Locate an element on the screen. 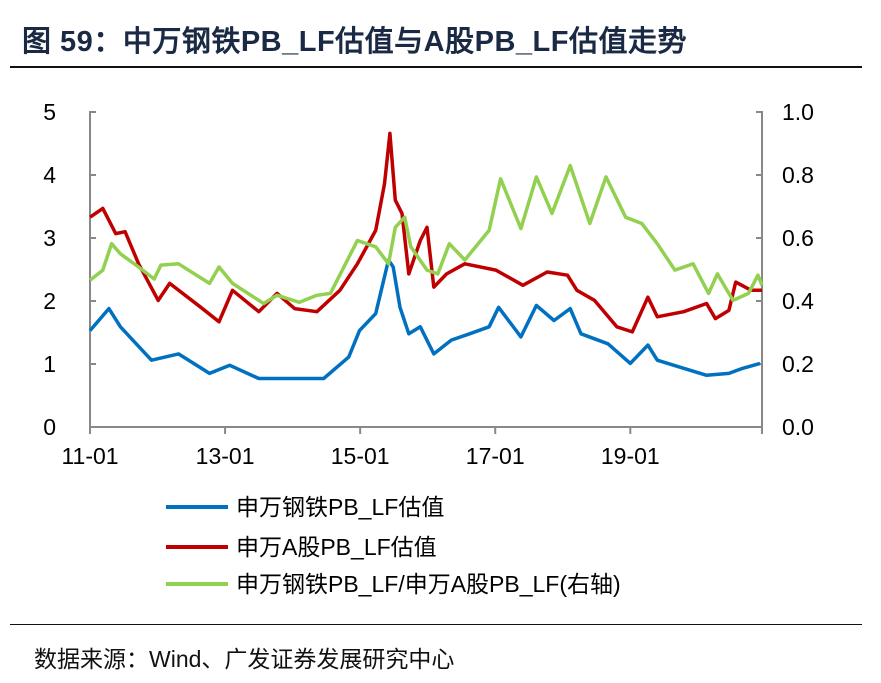  left-tick-label: 3 is located at coordinates (49, 238).